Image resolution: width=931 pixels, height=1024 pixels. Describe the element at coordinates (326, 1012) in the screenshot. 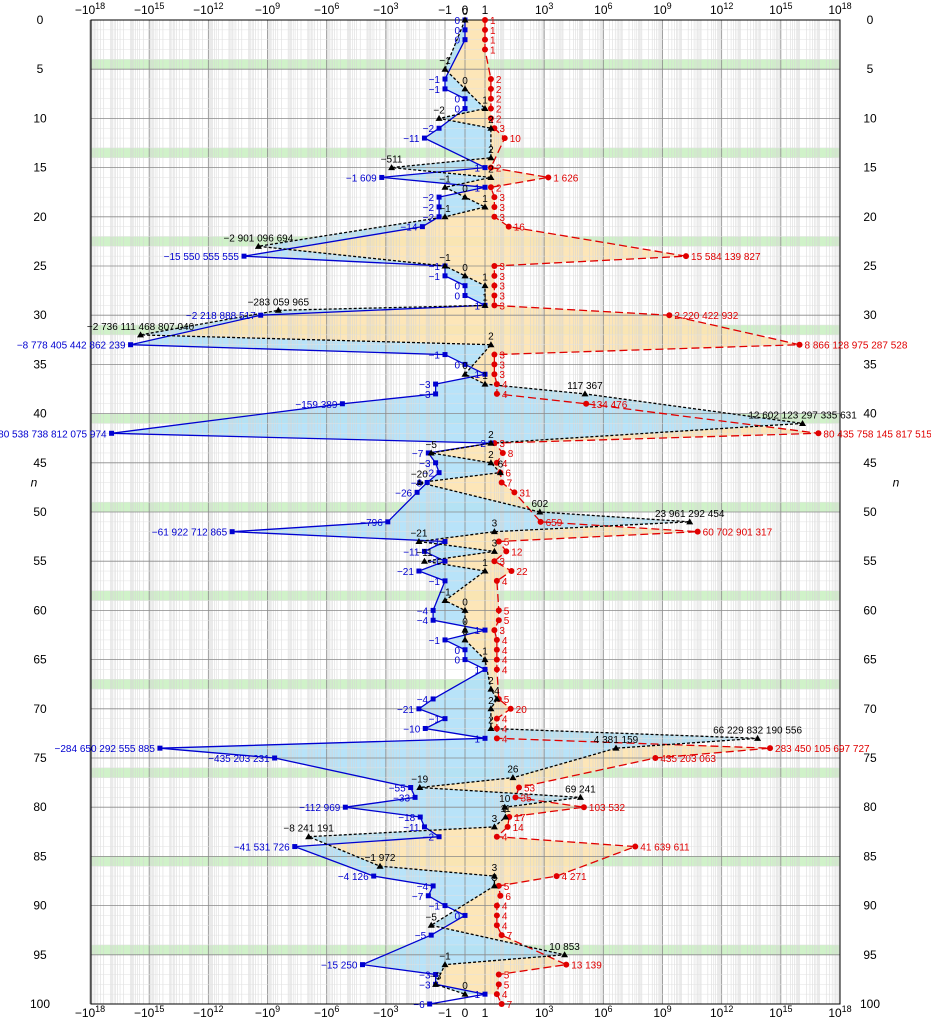

I see `x-tick-label-bottom: −106` at that location.